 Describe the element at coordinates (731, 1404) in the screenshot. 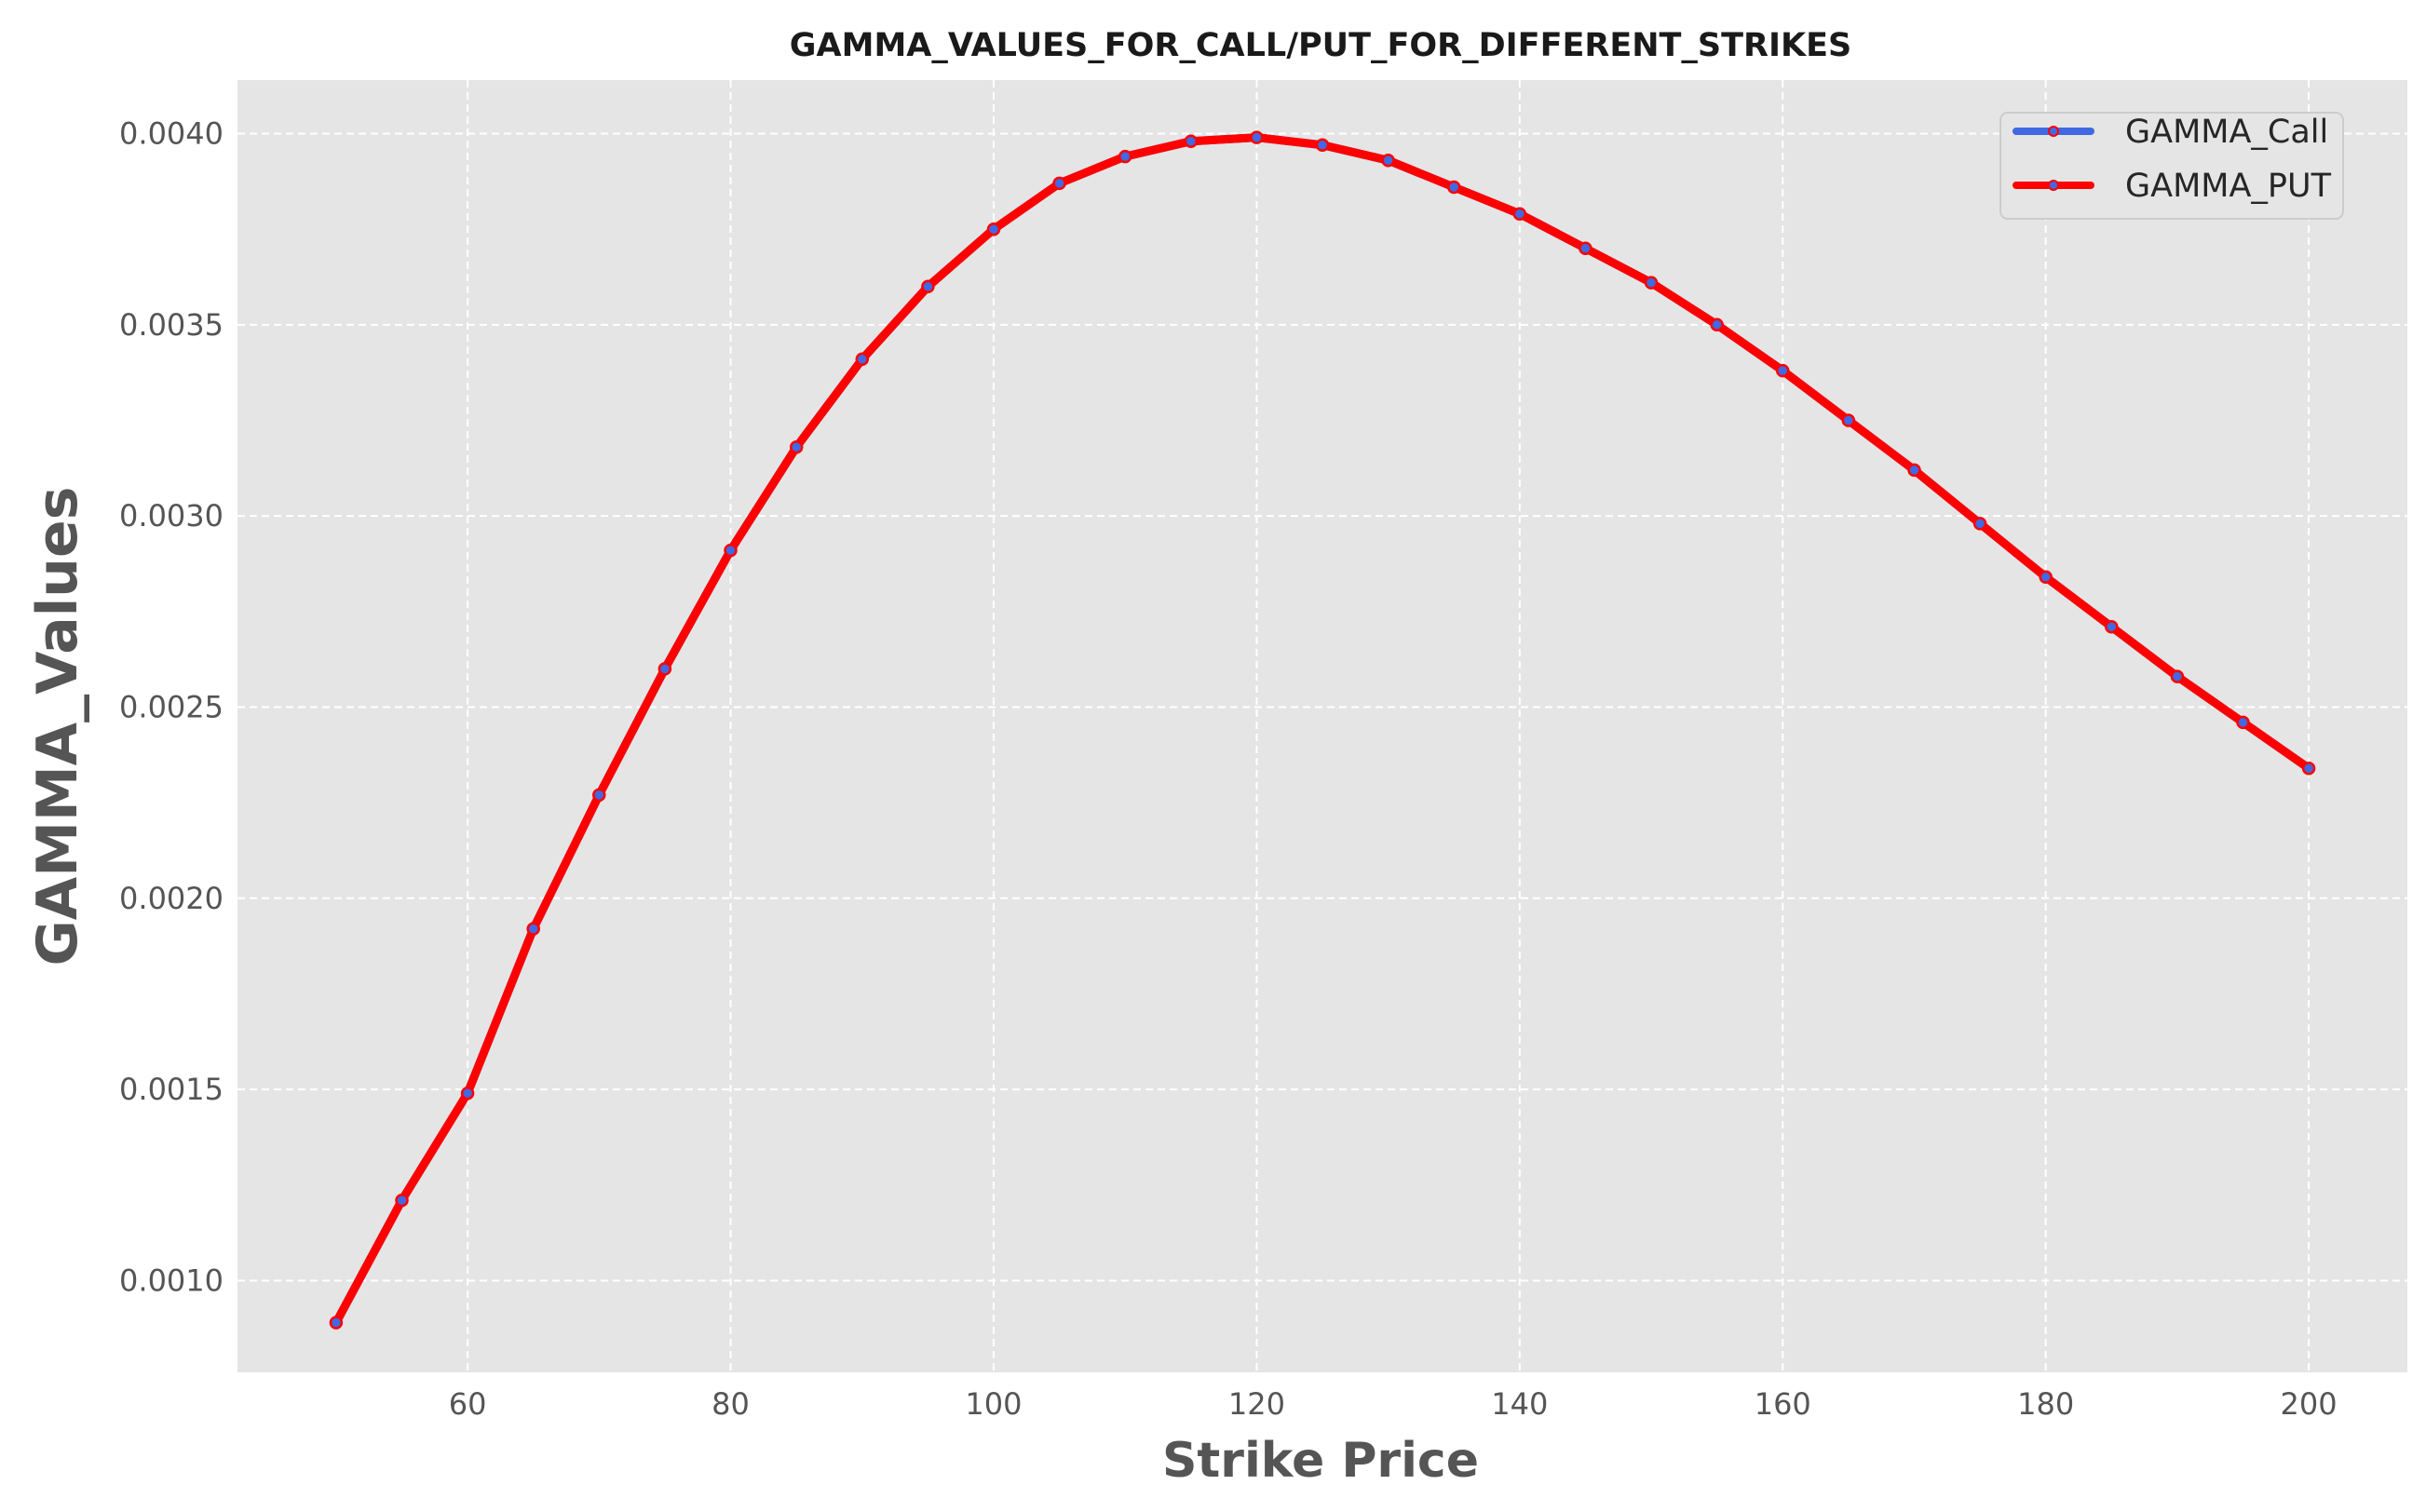

I see `x-tick-label: 80` at that location.